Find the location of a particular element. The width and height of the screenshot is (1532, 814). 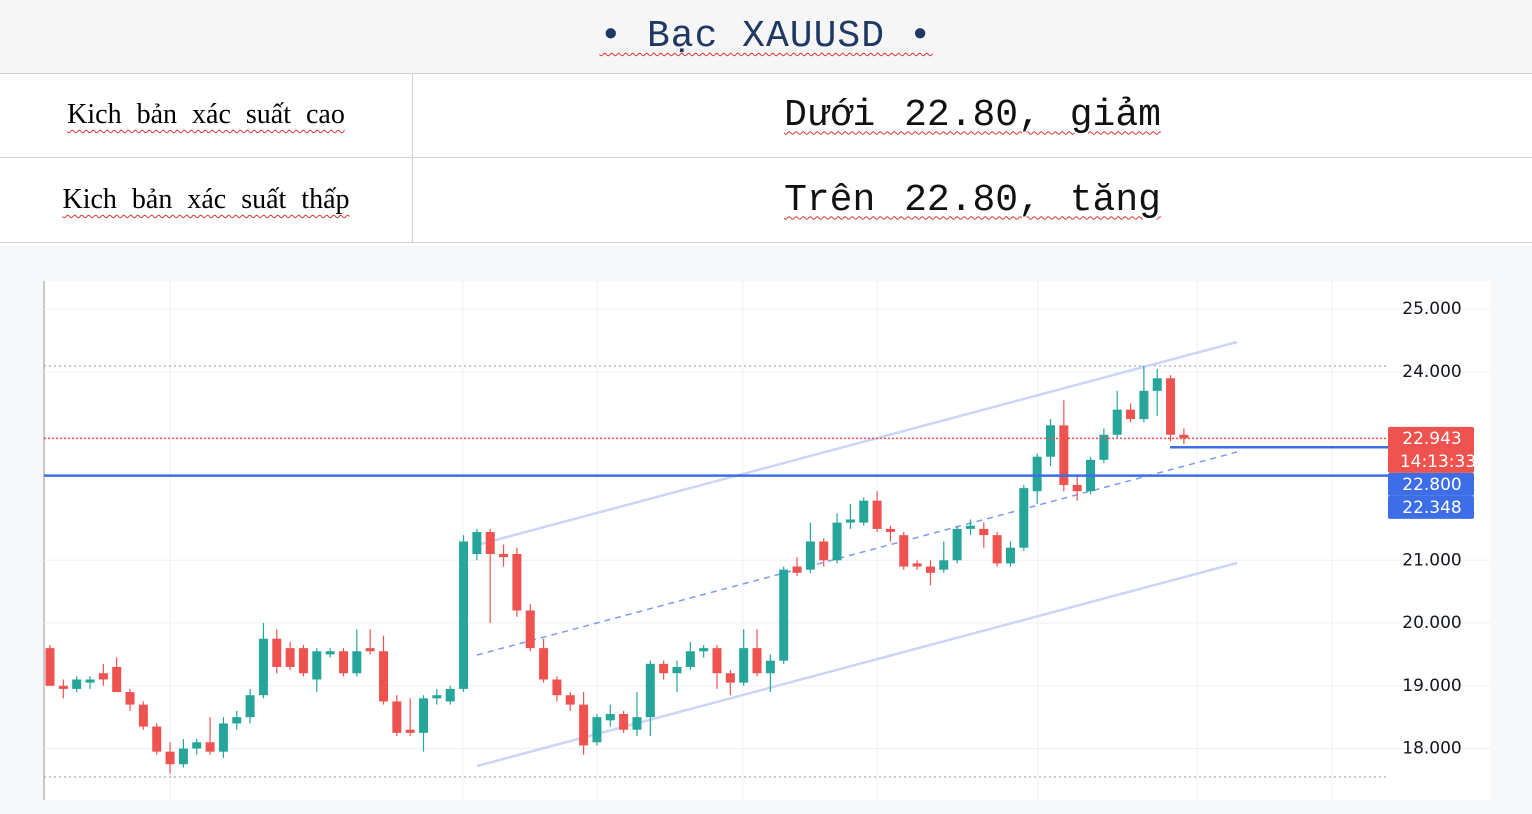

table-cell: Dưới 22.80, giảm is located at coordinates (972, 115).